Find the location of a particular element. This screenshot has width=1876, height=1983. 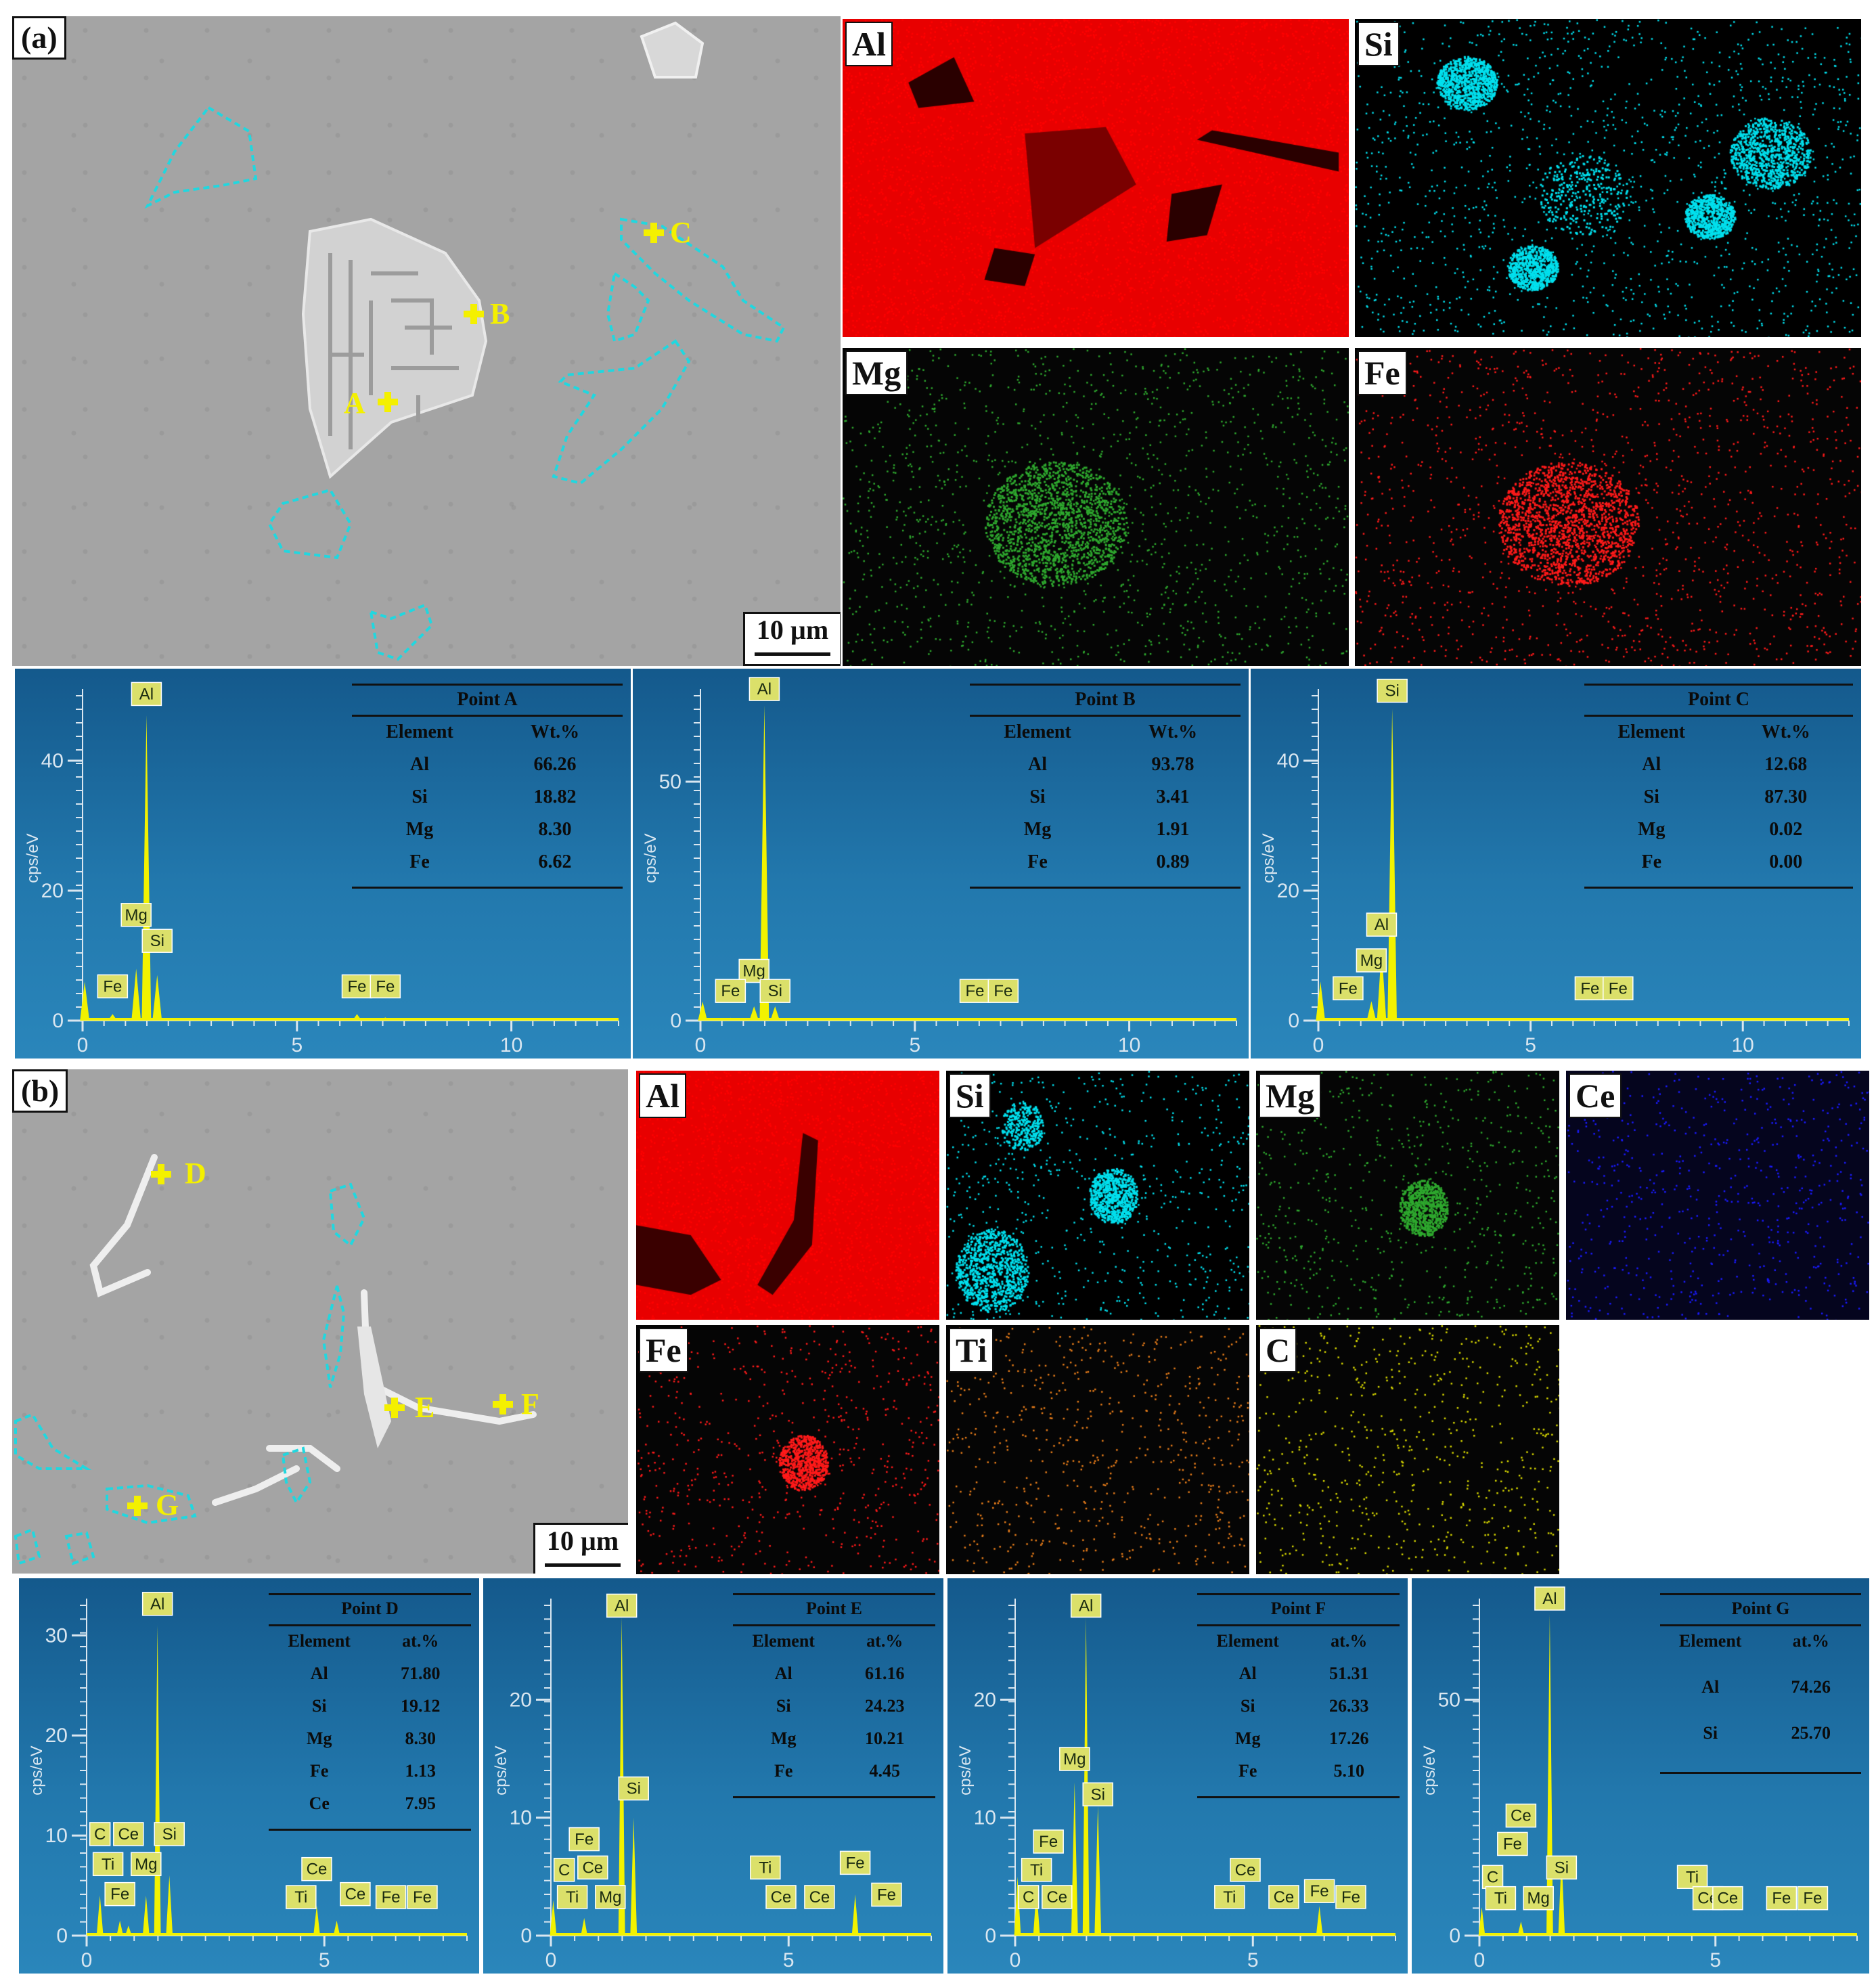

value-cell: 6.62 is located at coordinates (555, 861).